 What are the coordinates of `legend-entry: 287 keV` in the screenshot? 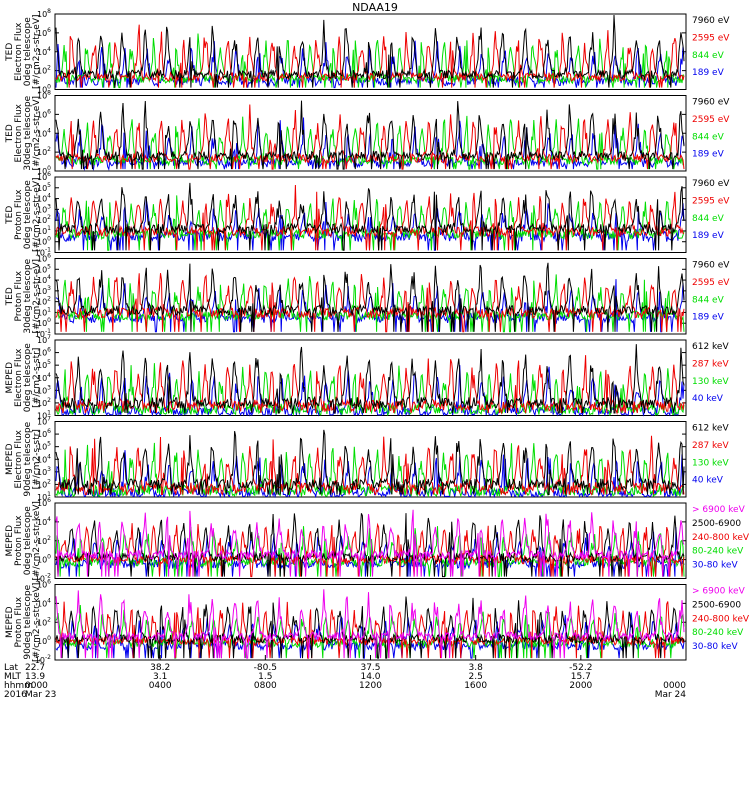 It's located at (710, 364).